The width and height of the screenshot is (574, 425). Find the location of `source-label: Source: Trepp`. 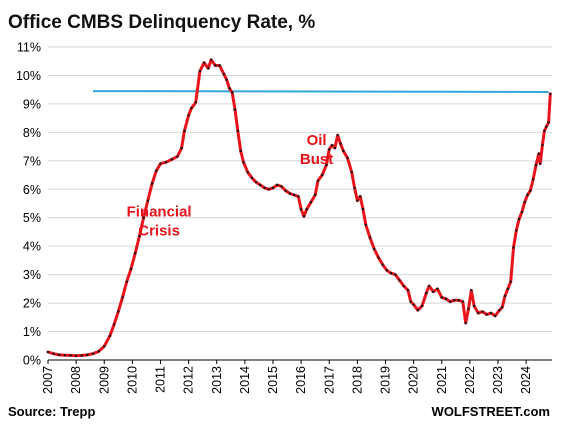

source-label: Source: Trepp is located at coordinates (51, 411).